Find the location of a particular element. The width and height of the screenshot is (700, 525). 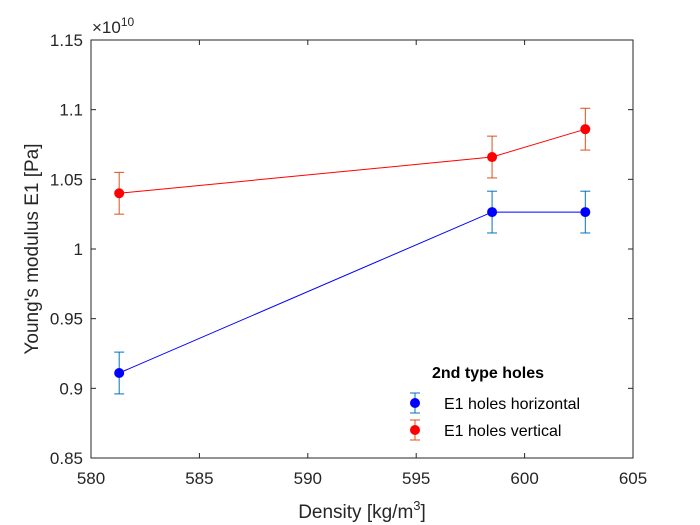

y-exponent-label: ×10¹⁰ is located at coordinates (113, 26).